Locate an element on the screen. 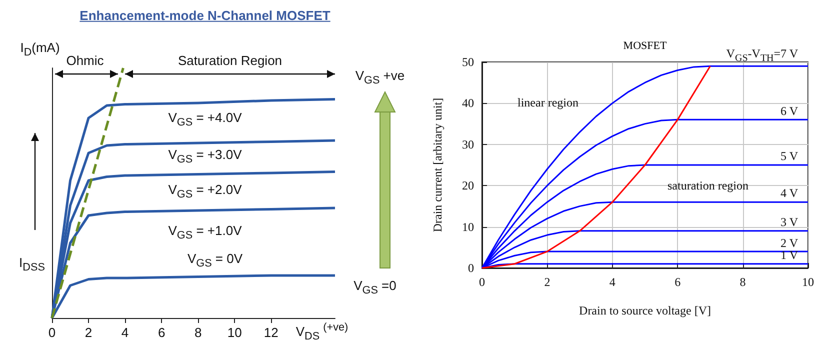 The width and height of the screenshot is (822, 350). y-tick-label: 50 is located at coordinates (468, 62).